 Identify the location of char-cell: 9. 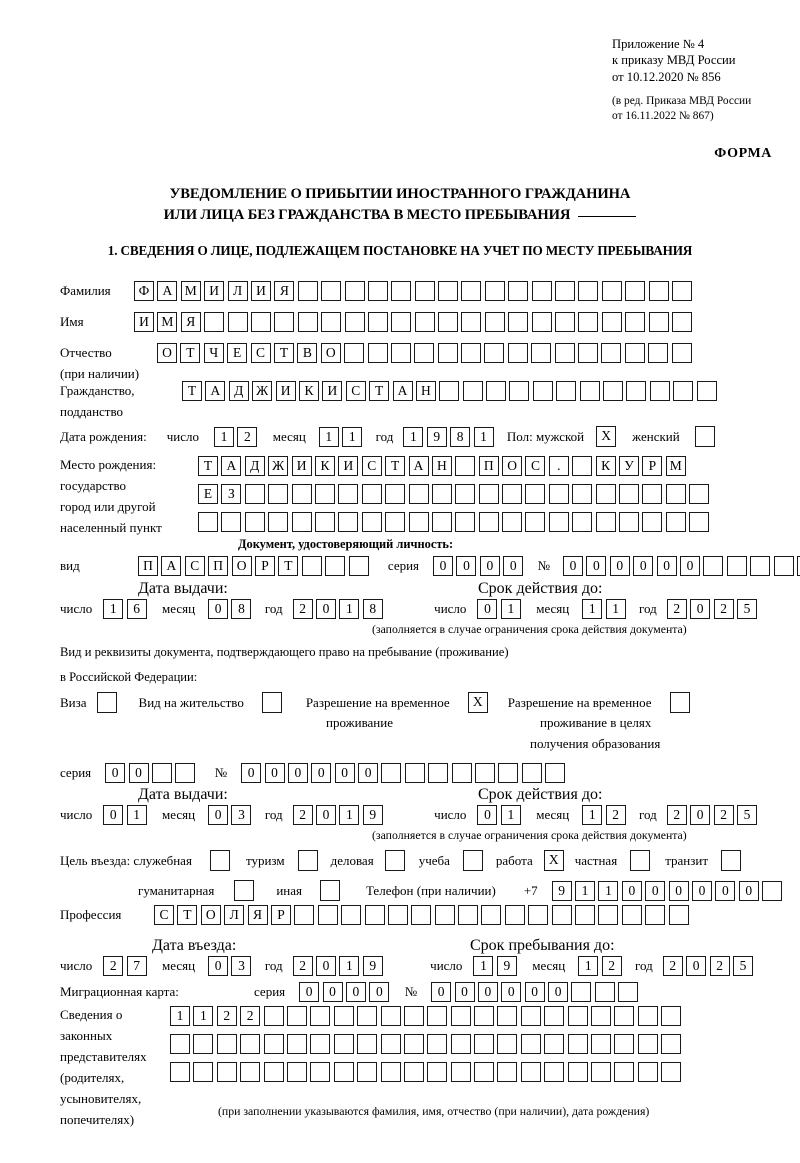
(436, 436).